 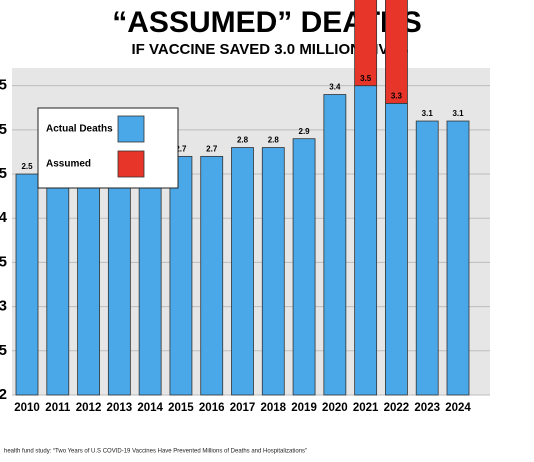 What do you see at coordinates (458, 408) in the screenshot?
I see `x-tick-label: 2024` at bounding box center [458, 408].